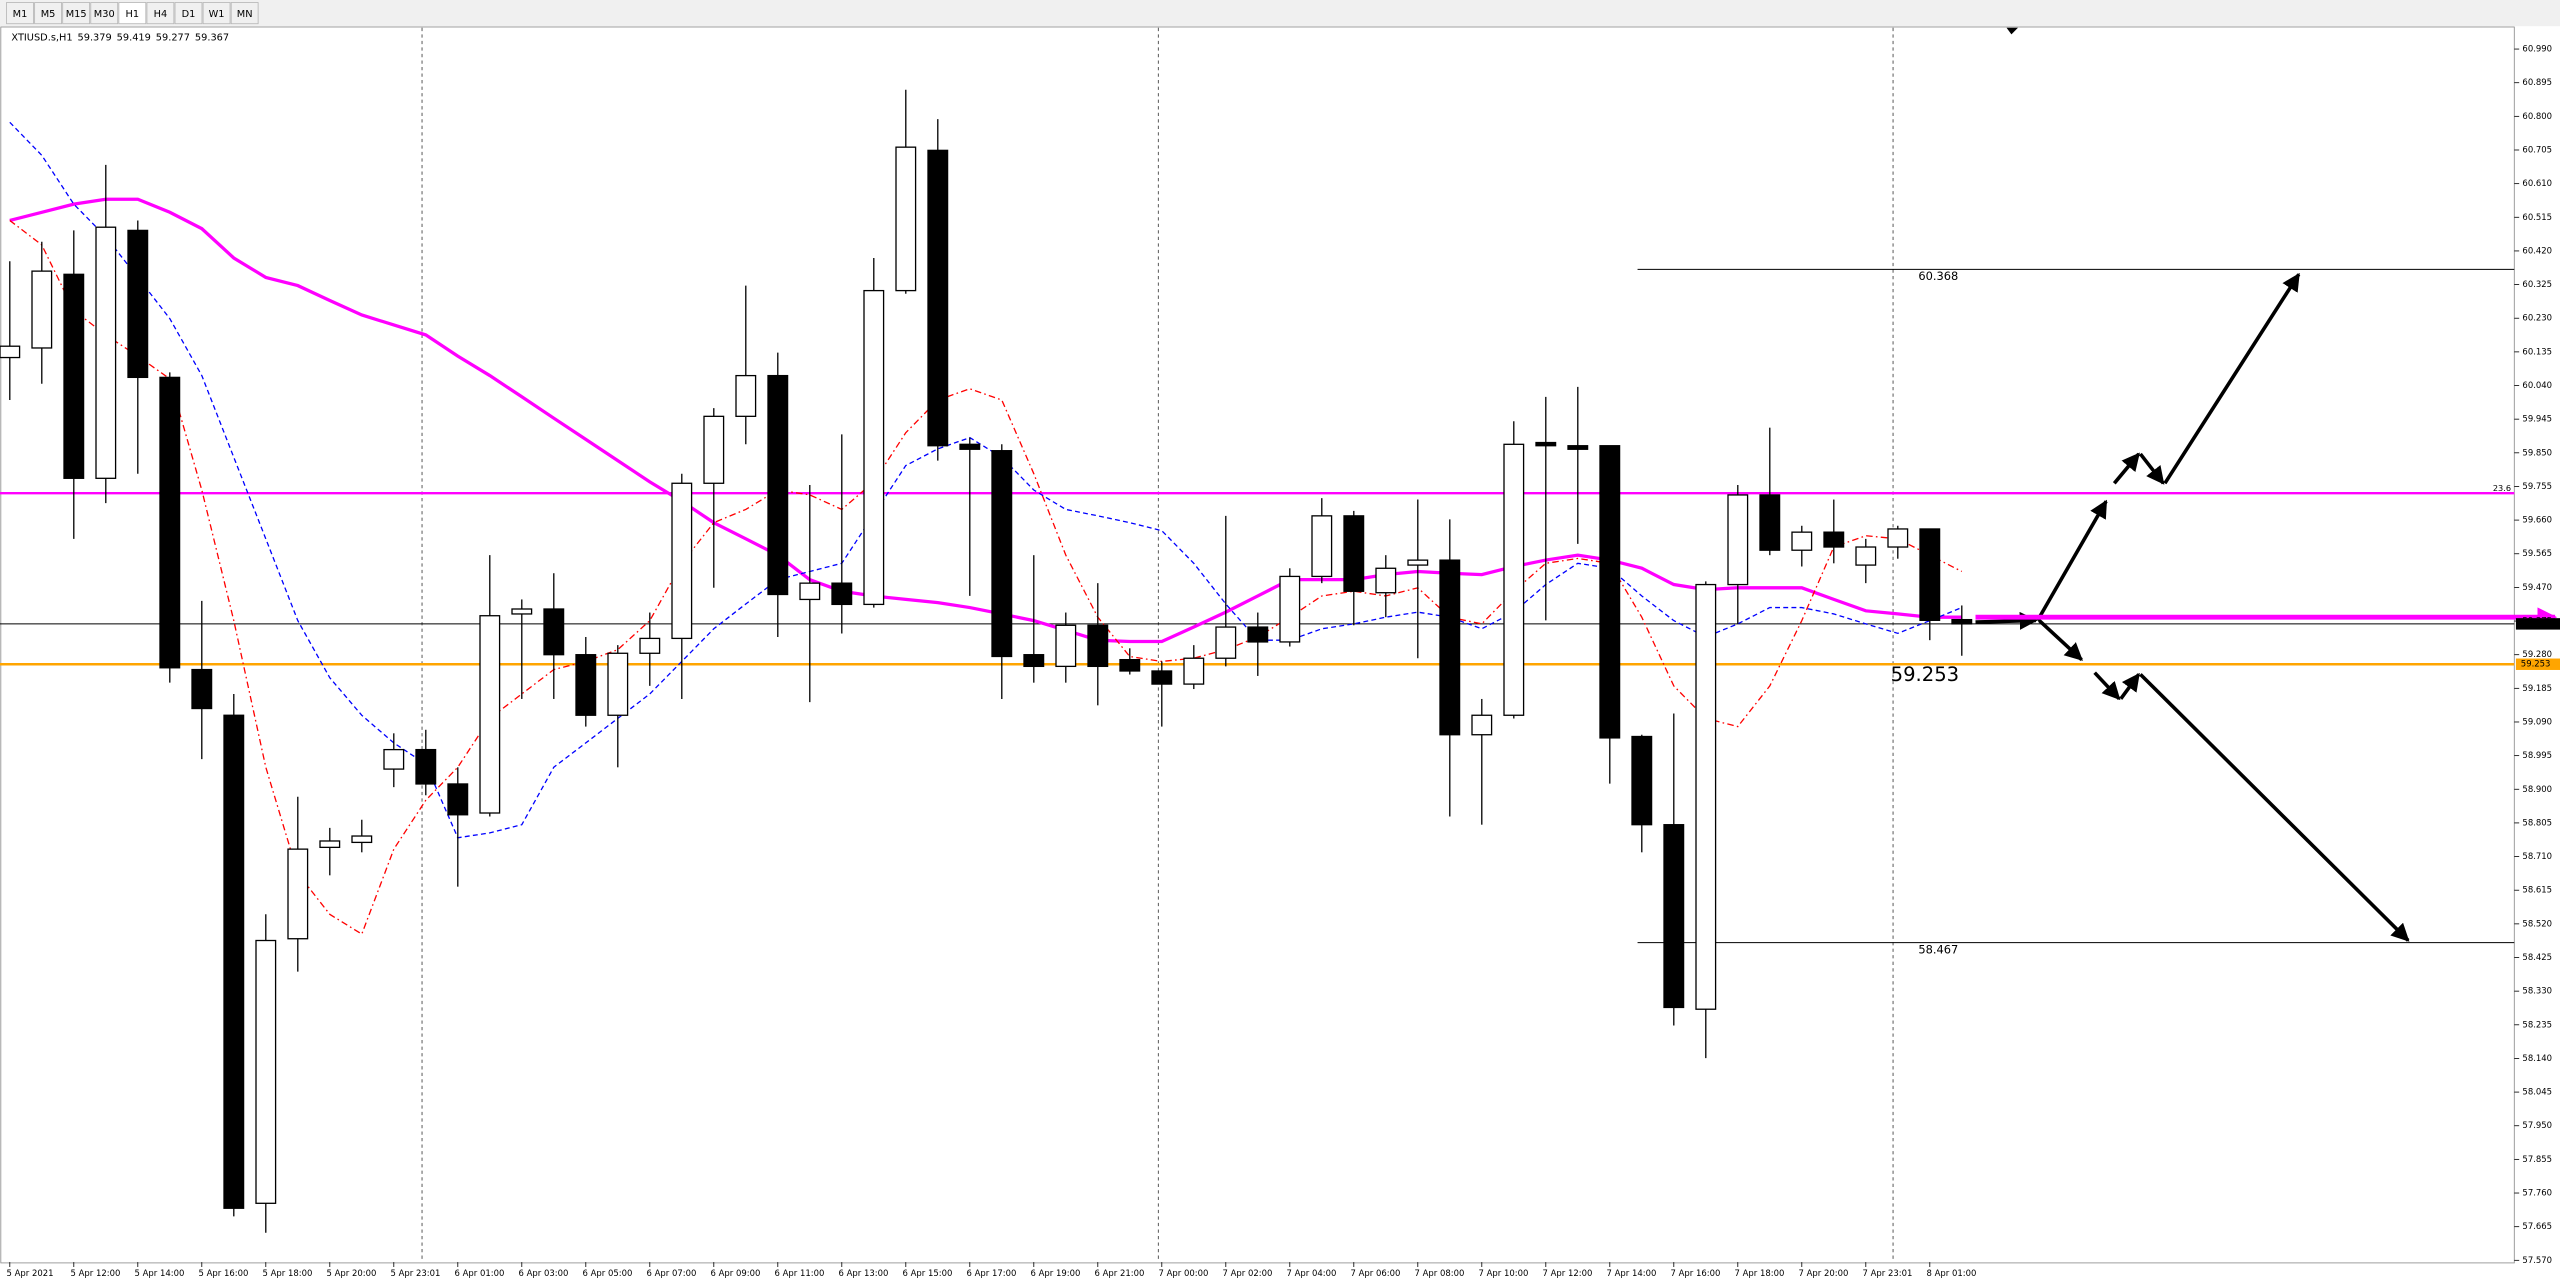 The height and width of the screenshot is (1285, 2560). I want to click on x-tick-label: 6 Apr 21:00, so click(1120, 1273).